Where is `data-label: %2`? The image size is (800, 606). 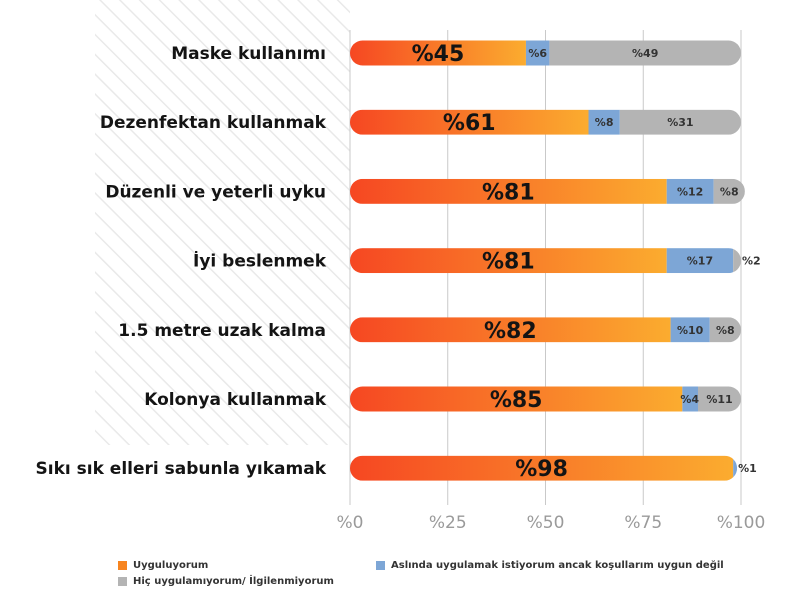
data-label: %2 is located at coordinates (751, 261).